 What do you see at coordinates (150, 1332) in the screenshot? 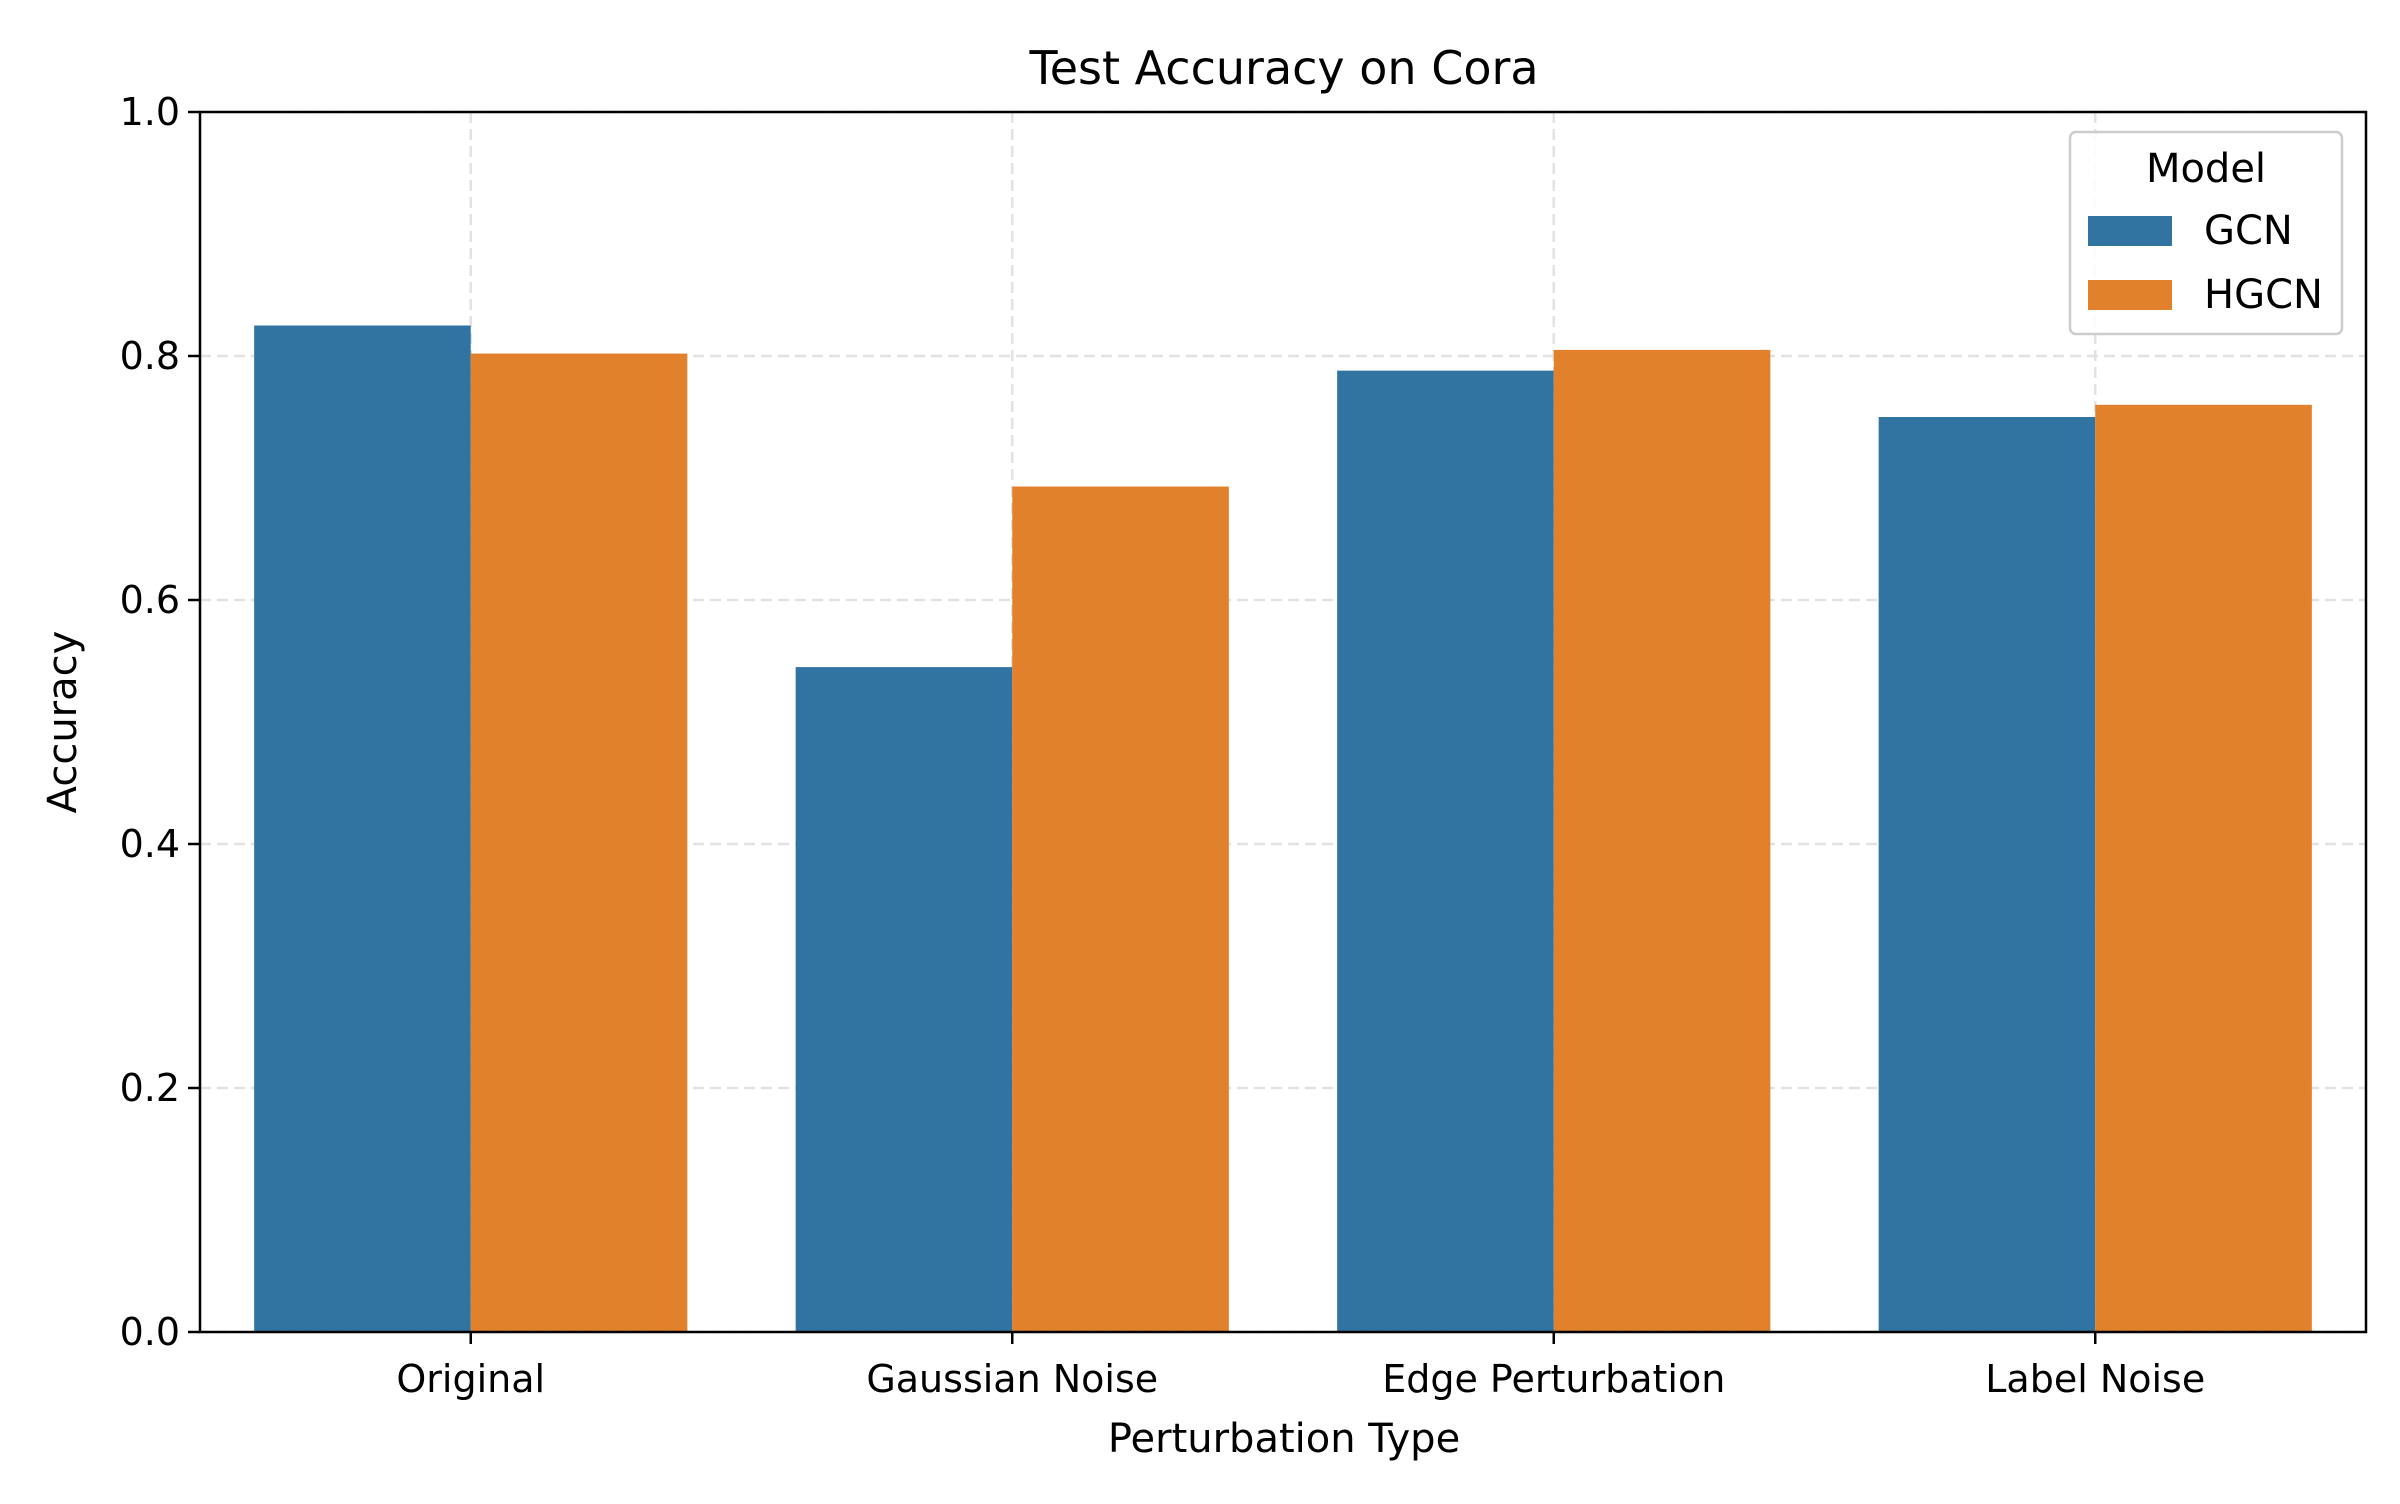
I see `y-tick-label: 0.0` at bounding box center [150, 1332].